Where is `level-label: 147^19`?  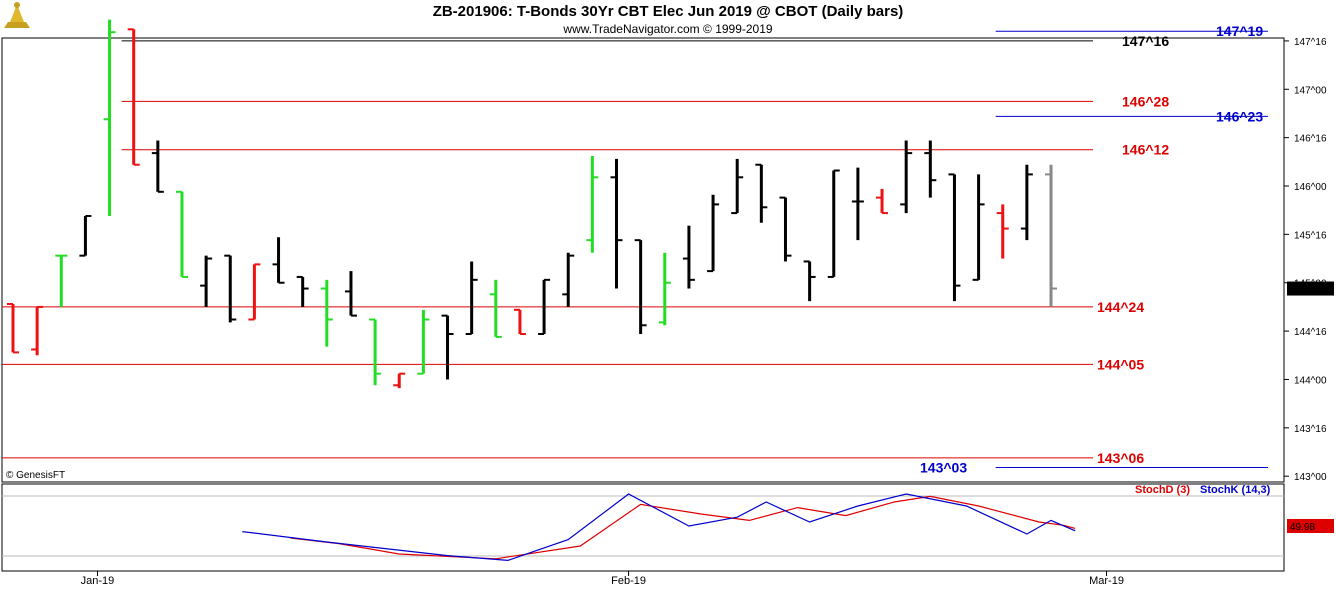 level-label: 147^19 is located at coordinates (1239, 31).